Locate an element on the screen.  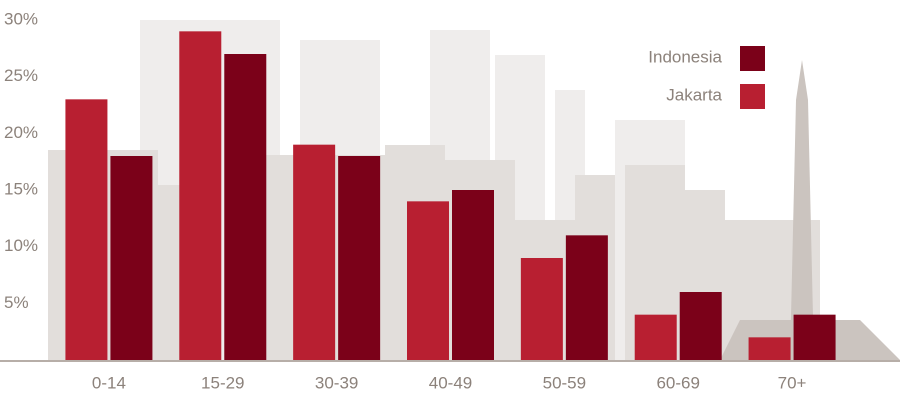
x-tick-label: 50-59 is located at coordinates (564, 382).